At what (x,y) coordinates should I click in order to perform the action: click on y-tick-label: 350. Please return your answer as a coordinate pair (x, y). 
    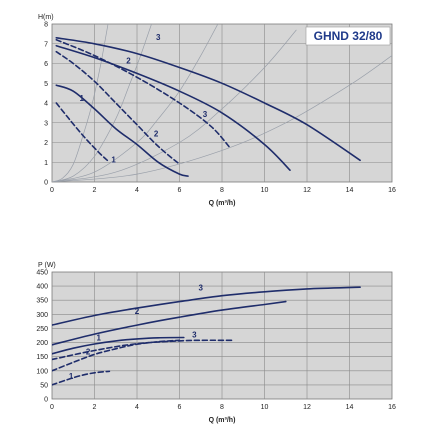
    Looking at the image, I should click on (42, 301).